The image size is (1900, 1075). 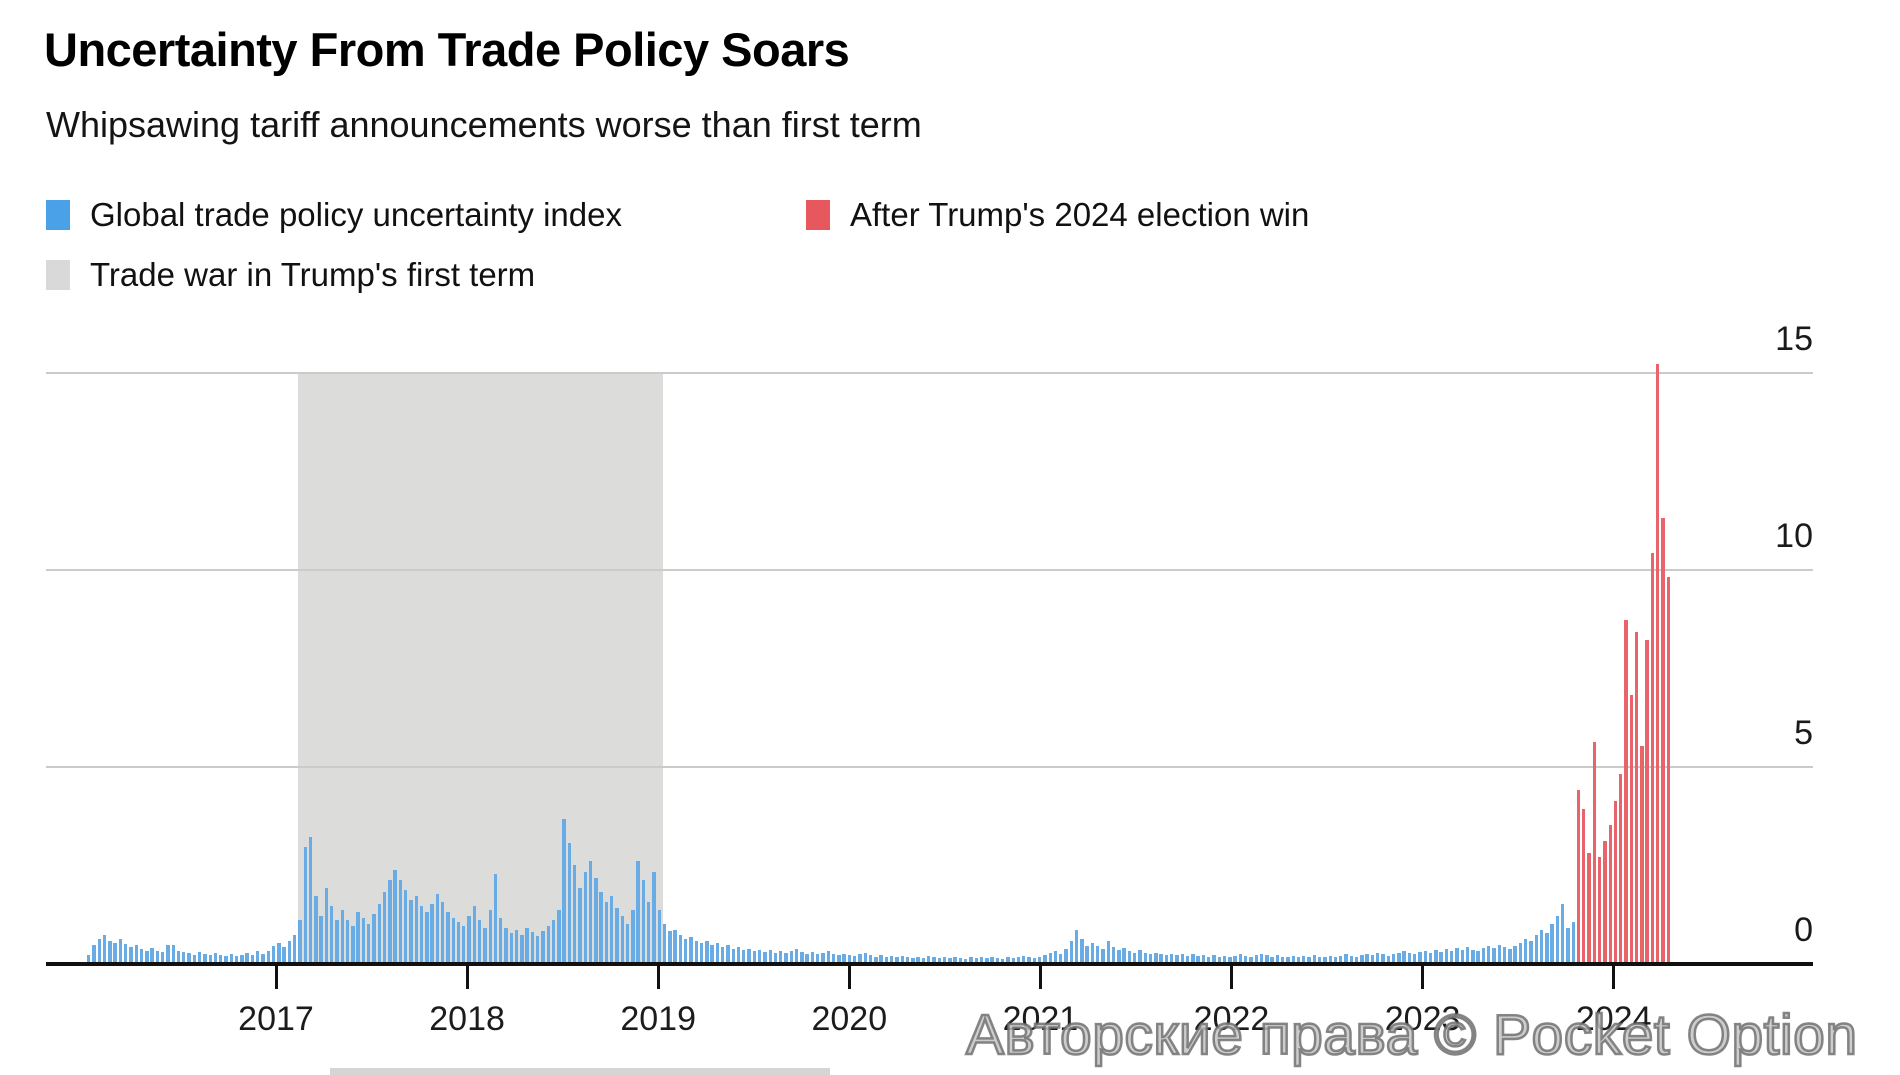 I want to click on x-tick-label: 2017, so click(x=276, y=1019).